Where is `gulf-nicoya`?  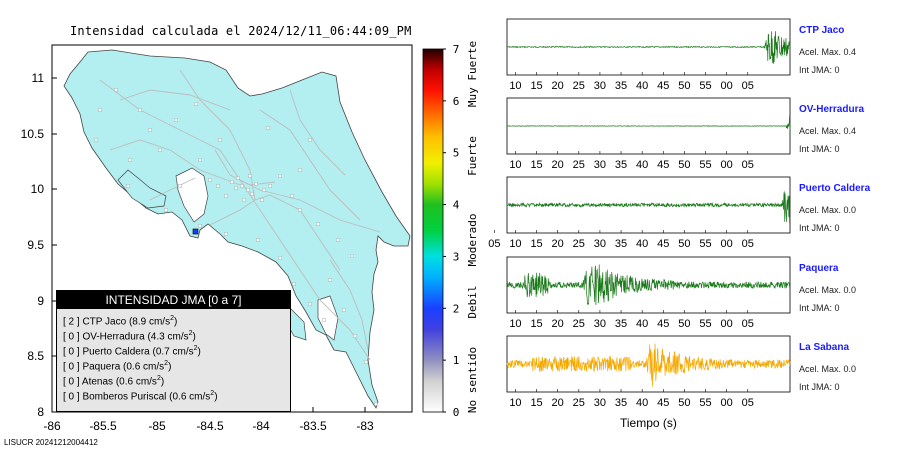 gulf-nicoya is located at coordinates (192, 195).